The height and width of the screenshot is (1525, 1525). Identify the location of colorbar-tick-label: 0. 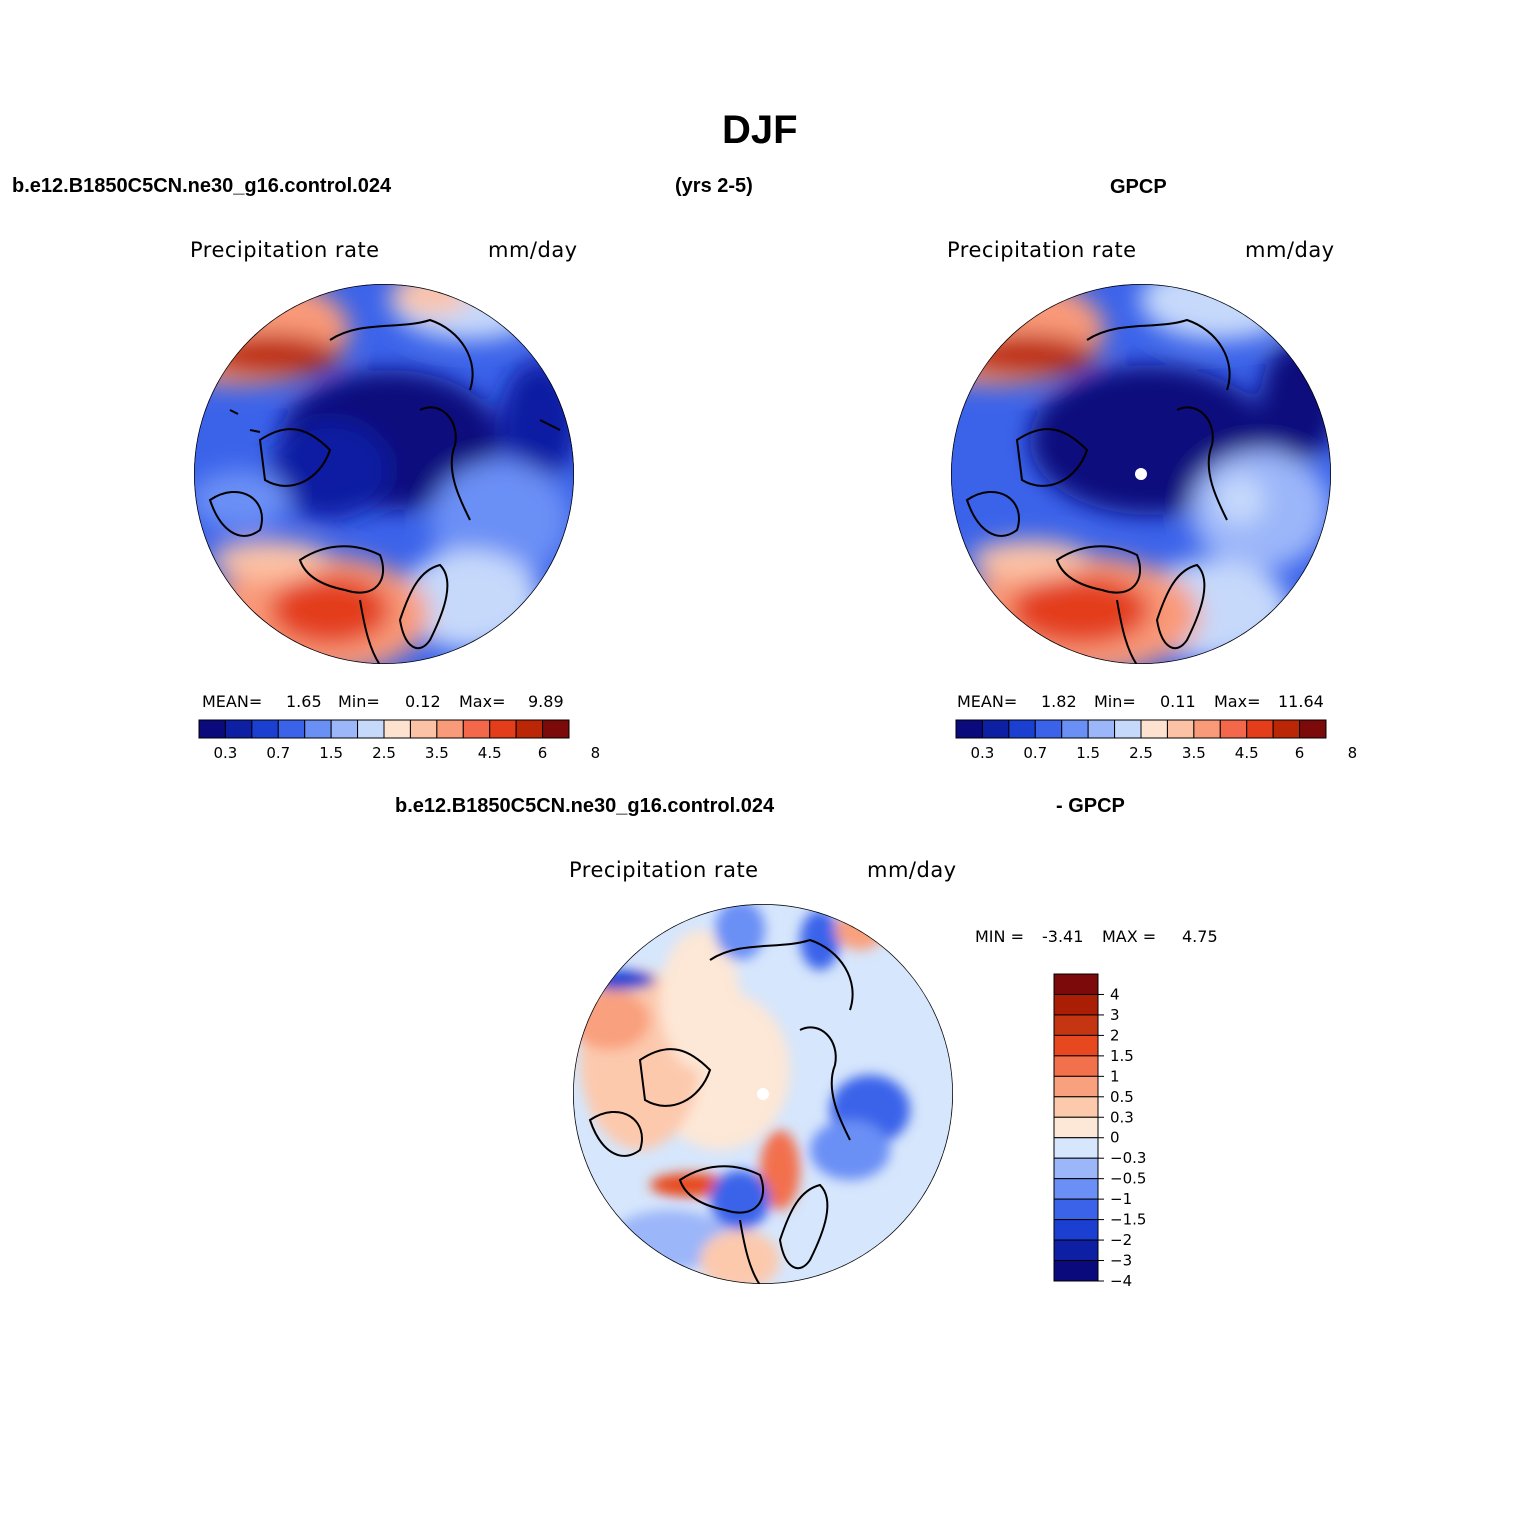
(1115, 1138).